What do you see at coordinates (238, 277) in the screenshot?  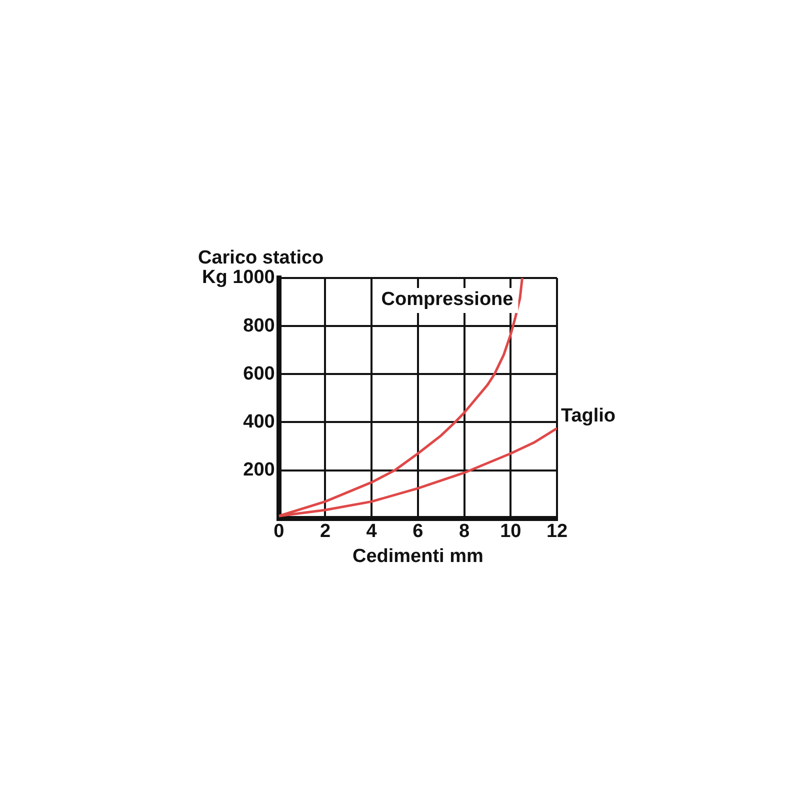 I see `y-tick-label: Kg 1000` at bounding box center [238, 277].